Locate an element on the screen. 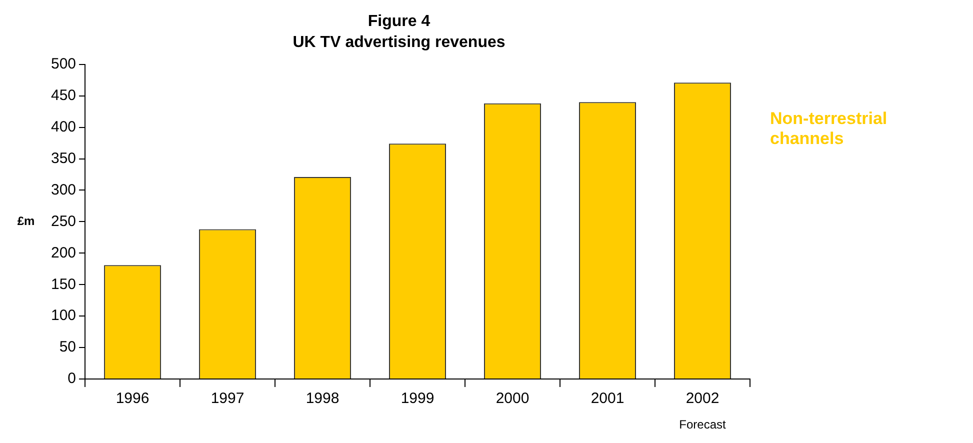  x-tick-label: 2002 is located at coordinates (703, 399).